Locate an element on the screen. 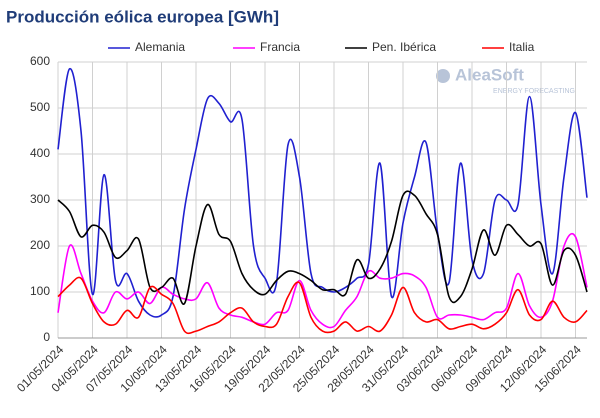  y-tick-label: 200 is located at coordinates (40, 245).